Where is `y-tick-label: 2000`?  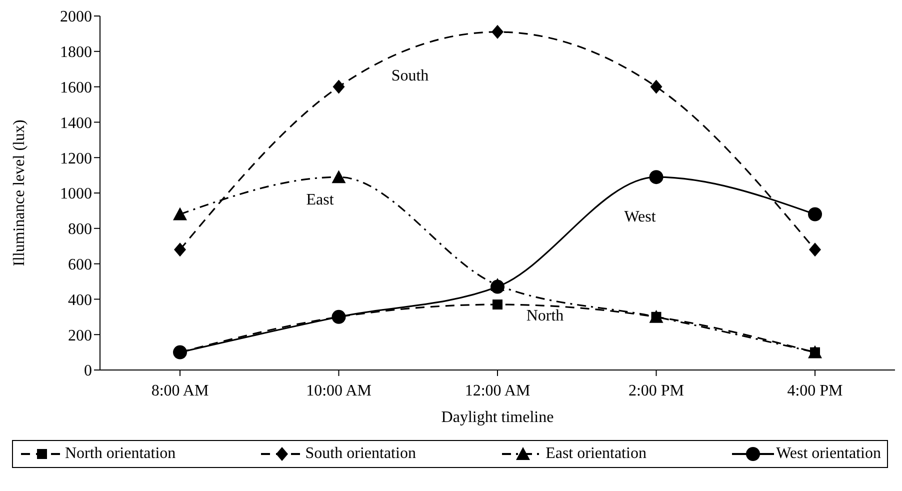
y-tick-label: 2000 is located at coordinates (76, 17).